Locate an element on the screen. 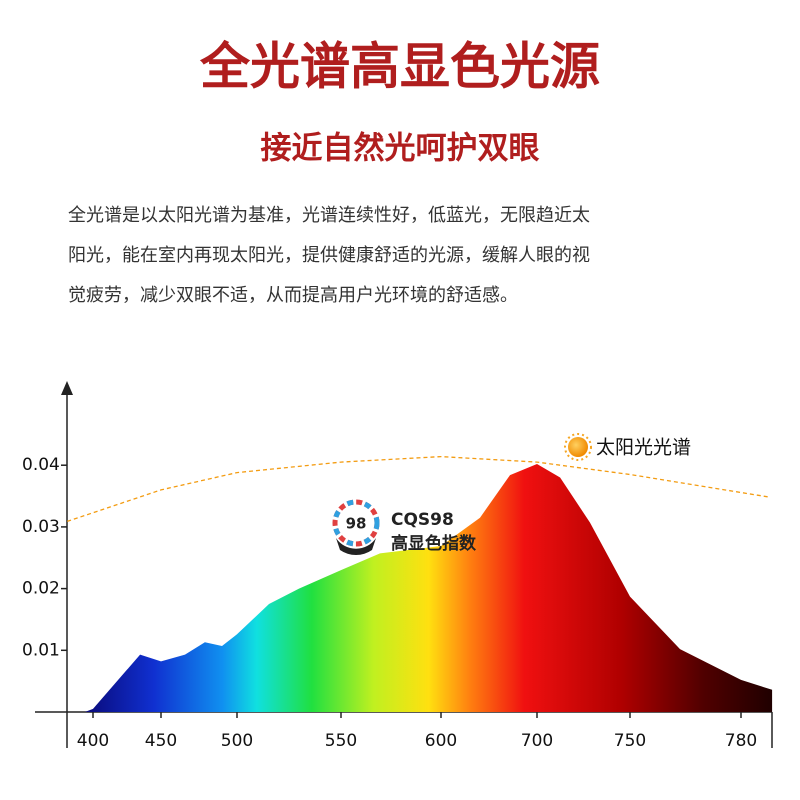 The image size is (800, 800). title: 全光谱高显色光源 is located at coordinates (399, 67).